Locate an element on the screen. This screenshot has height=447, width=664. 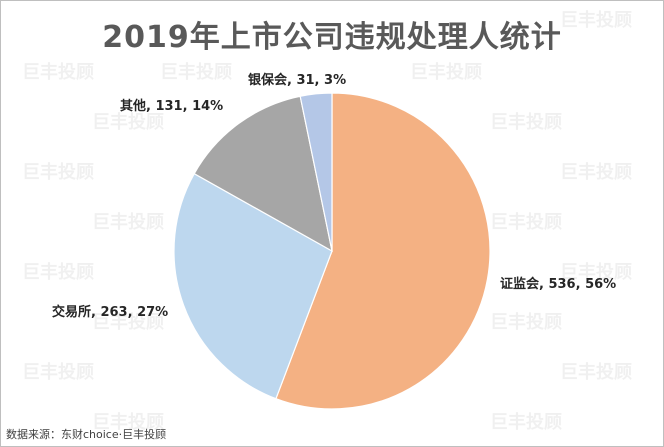
source-note: 数据来源：东财choice·巨丰投顾 is located at coordinates (86, 434).